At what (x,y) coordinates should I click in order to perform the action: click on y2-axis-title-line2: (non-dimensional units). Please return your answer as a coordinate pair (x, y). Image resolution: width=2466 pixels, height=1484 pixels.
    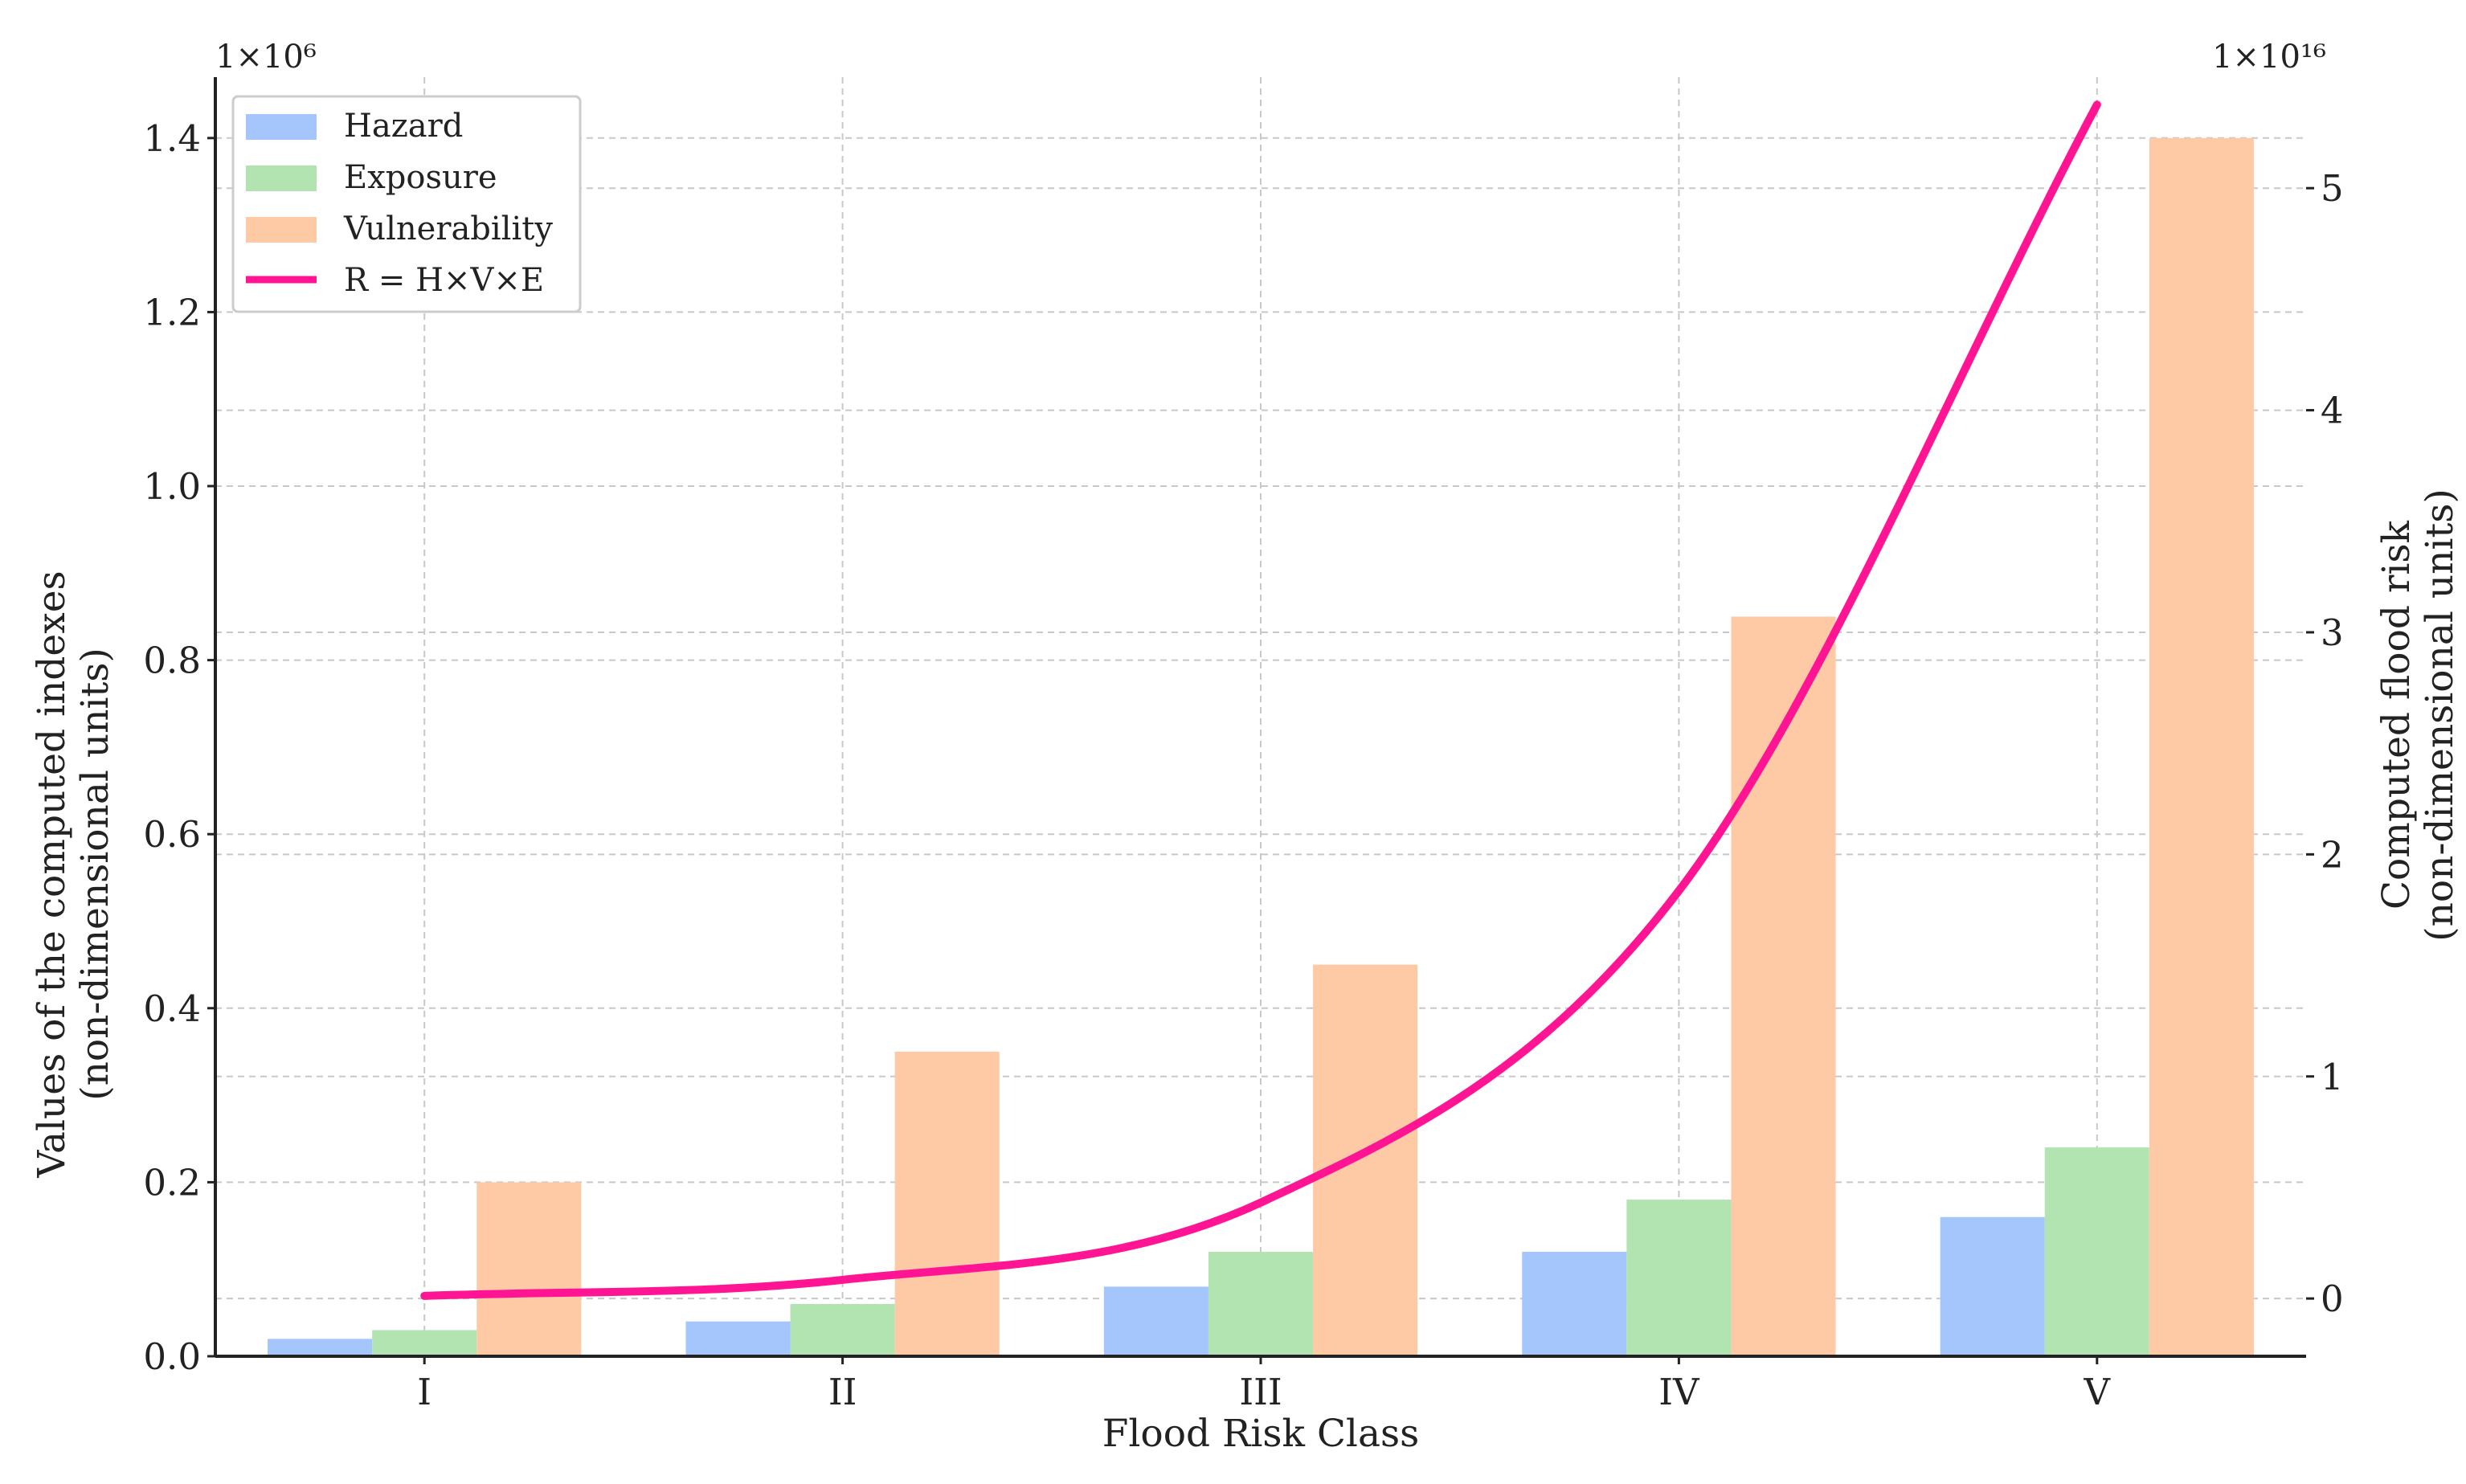
    Looking at the image, I should click on (2440, 715).